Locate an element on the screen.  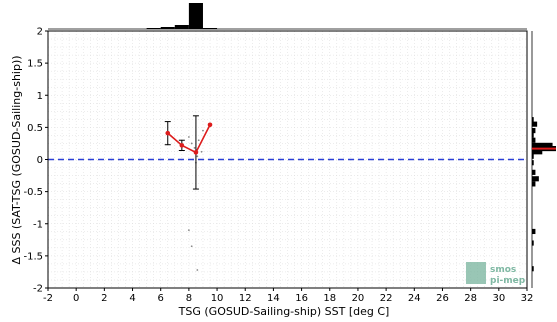
x-axis-label: TSG (GOSUD-Sailing-ship) SST [deg C] is located at coordinates (284, 311).